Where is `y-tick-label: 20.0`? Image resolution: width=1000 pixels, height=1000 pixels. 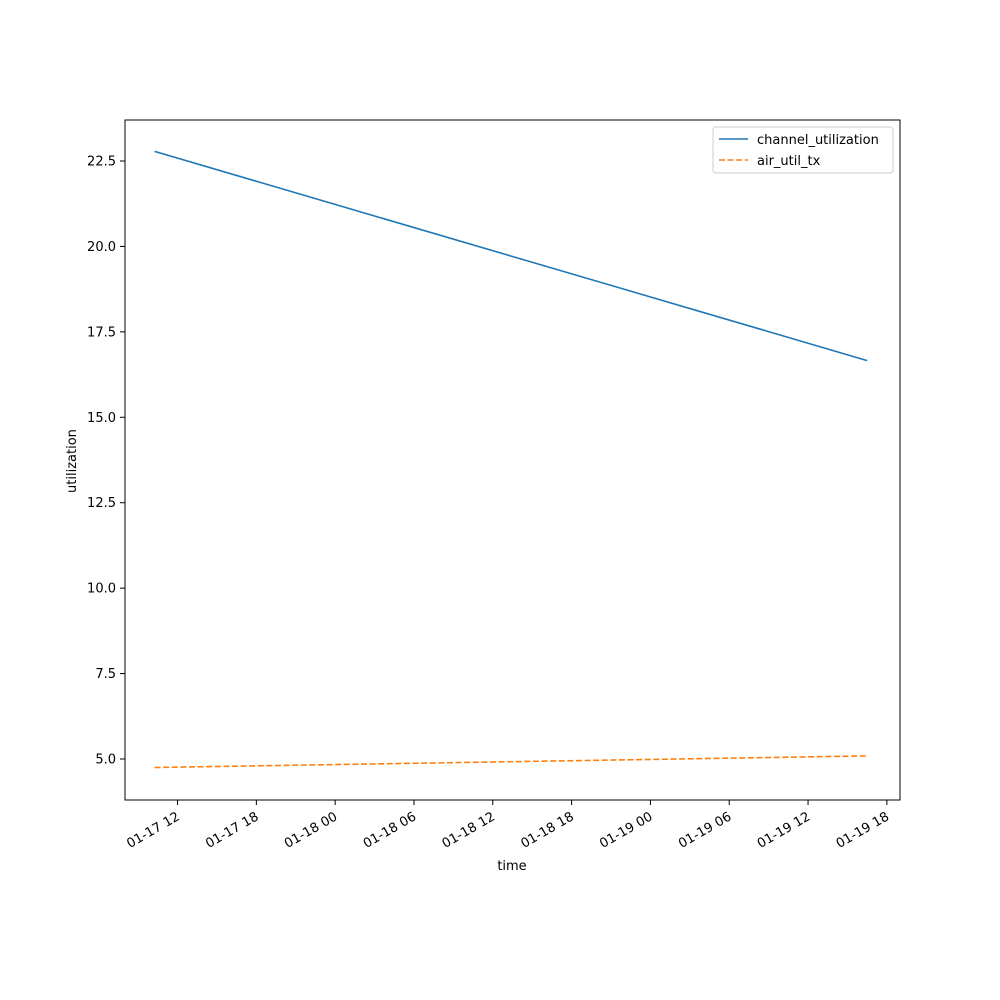 y-tick-label: 20.0 is located at coordinates (101, 247).